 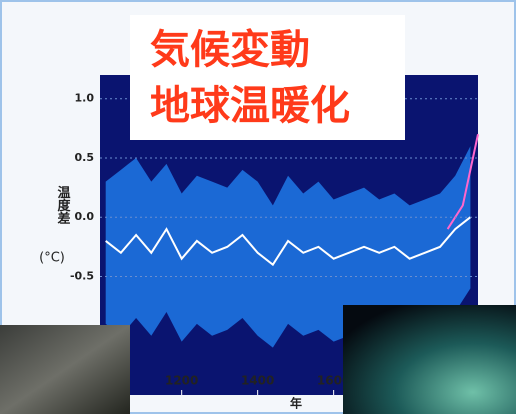 What do you see at coordinates (65, 369) in the screenshot?
I see `cloud-photo` at bounding box center [65, 369].